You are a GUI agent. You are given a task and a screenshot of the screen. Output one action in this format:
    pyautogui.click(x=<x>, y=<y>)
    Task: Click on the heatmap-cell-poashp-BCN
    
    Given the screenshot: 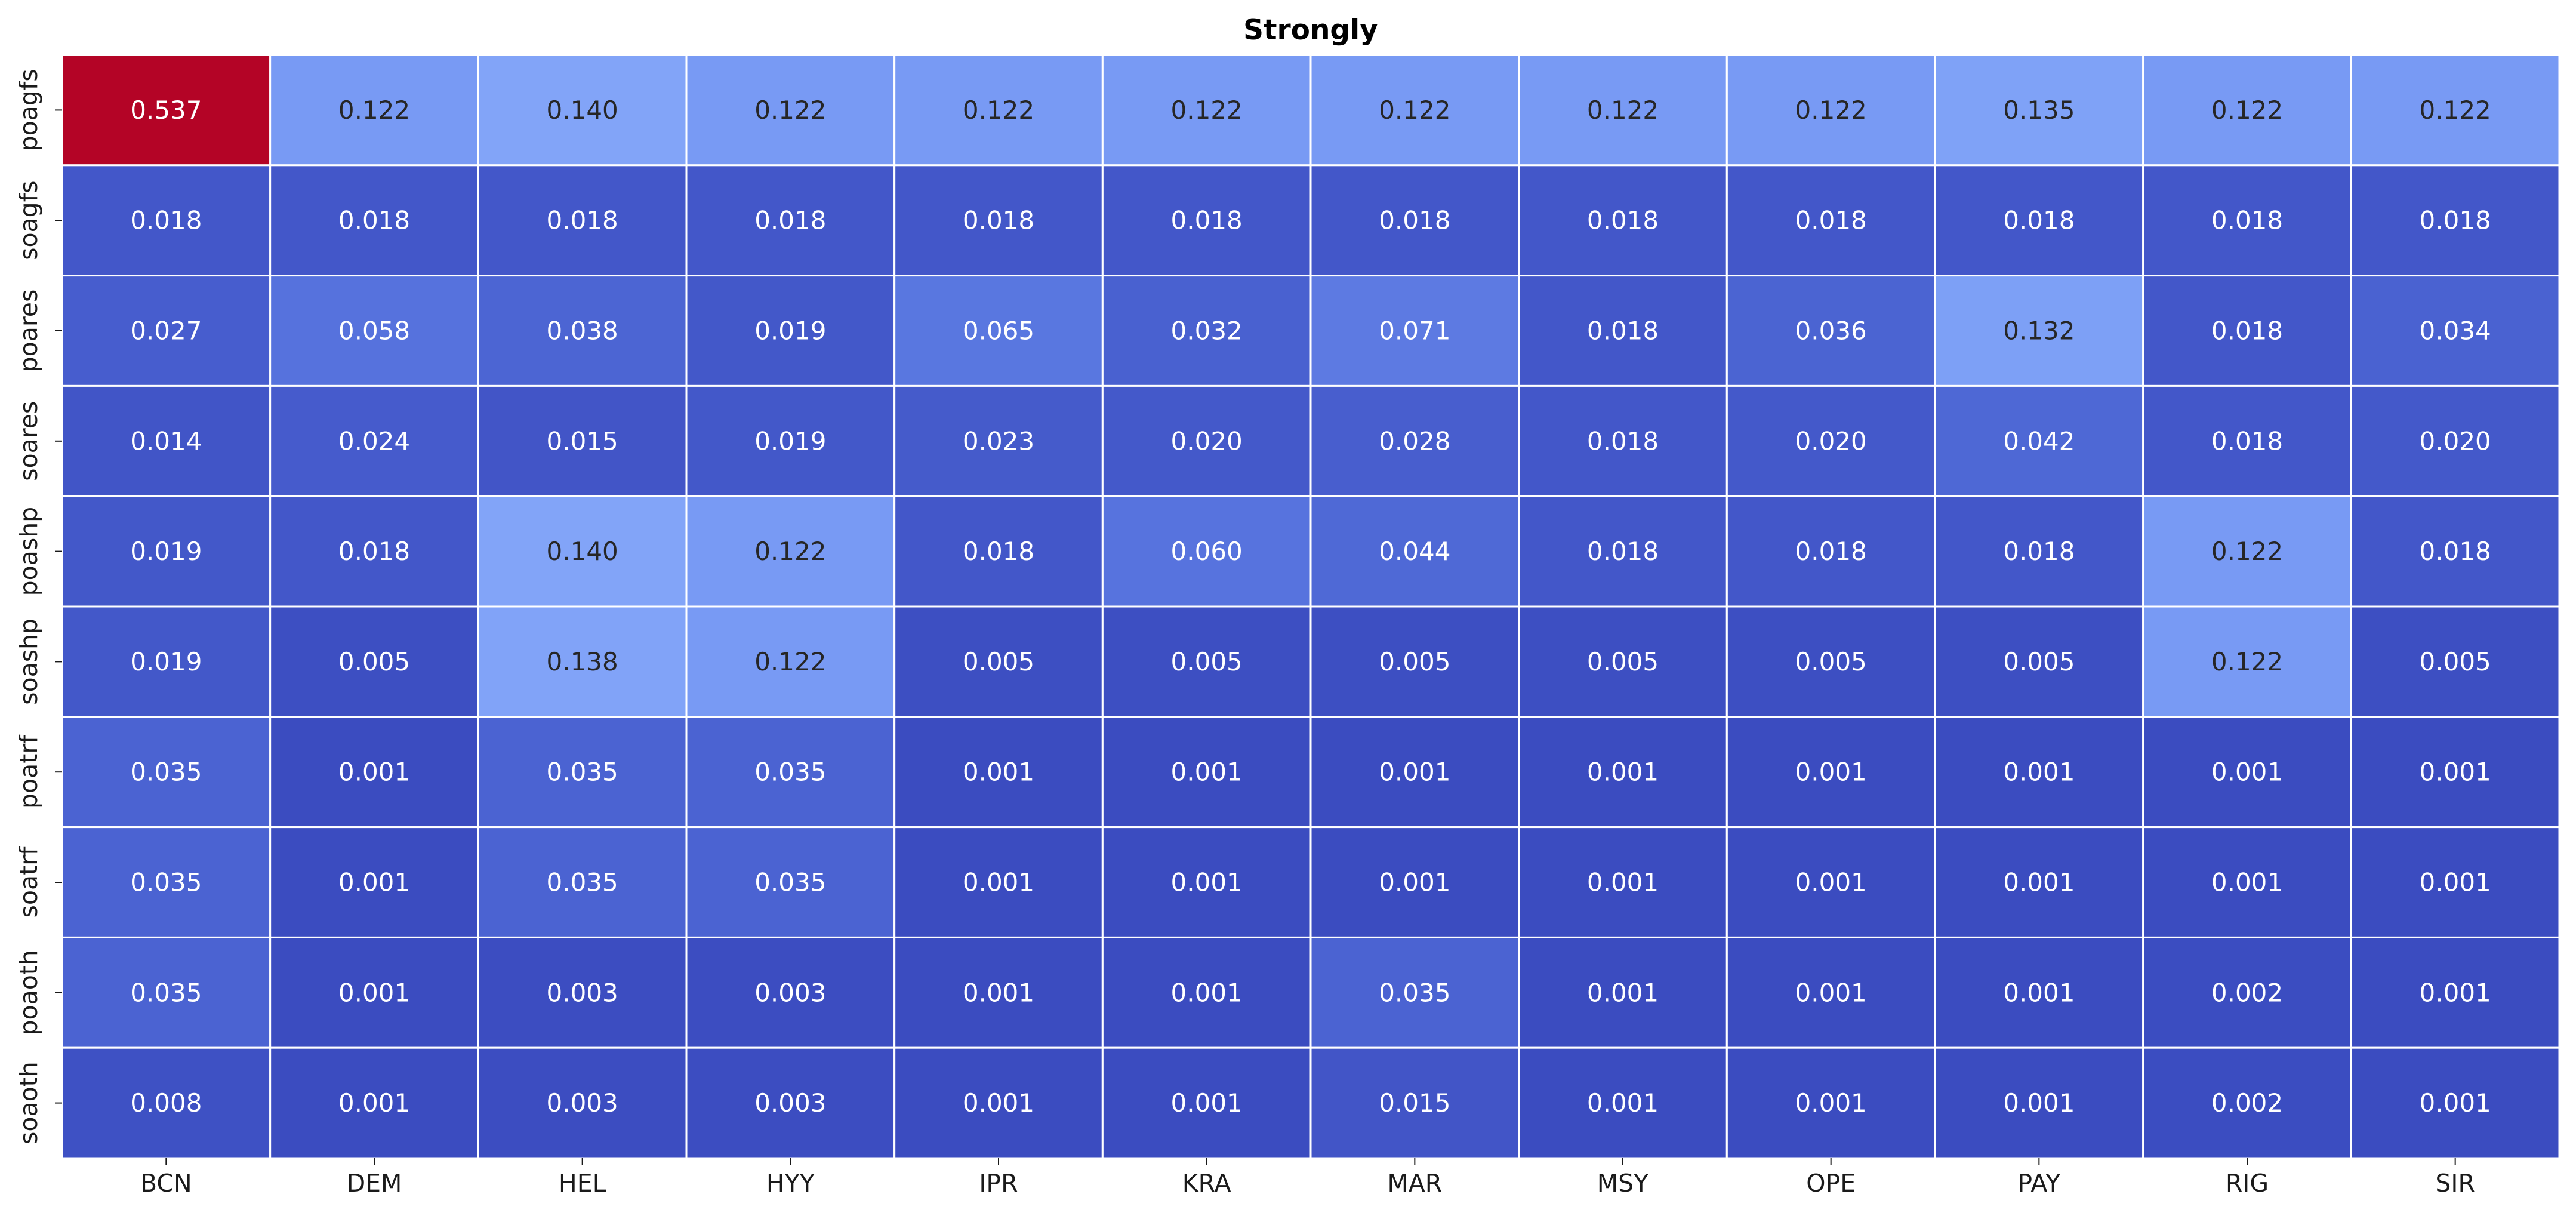 What is the action you would take?
    pyautogui.click(x=166, y=551)
    